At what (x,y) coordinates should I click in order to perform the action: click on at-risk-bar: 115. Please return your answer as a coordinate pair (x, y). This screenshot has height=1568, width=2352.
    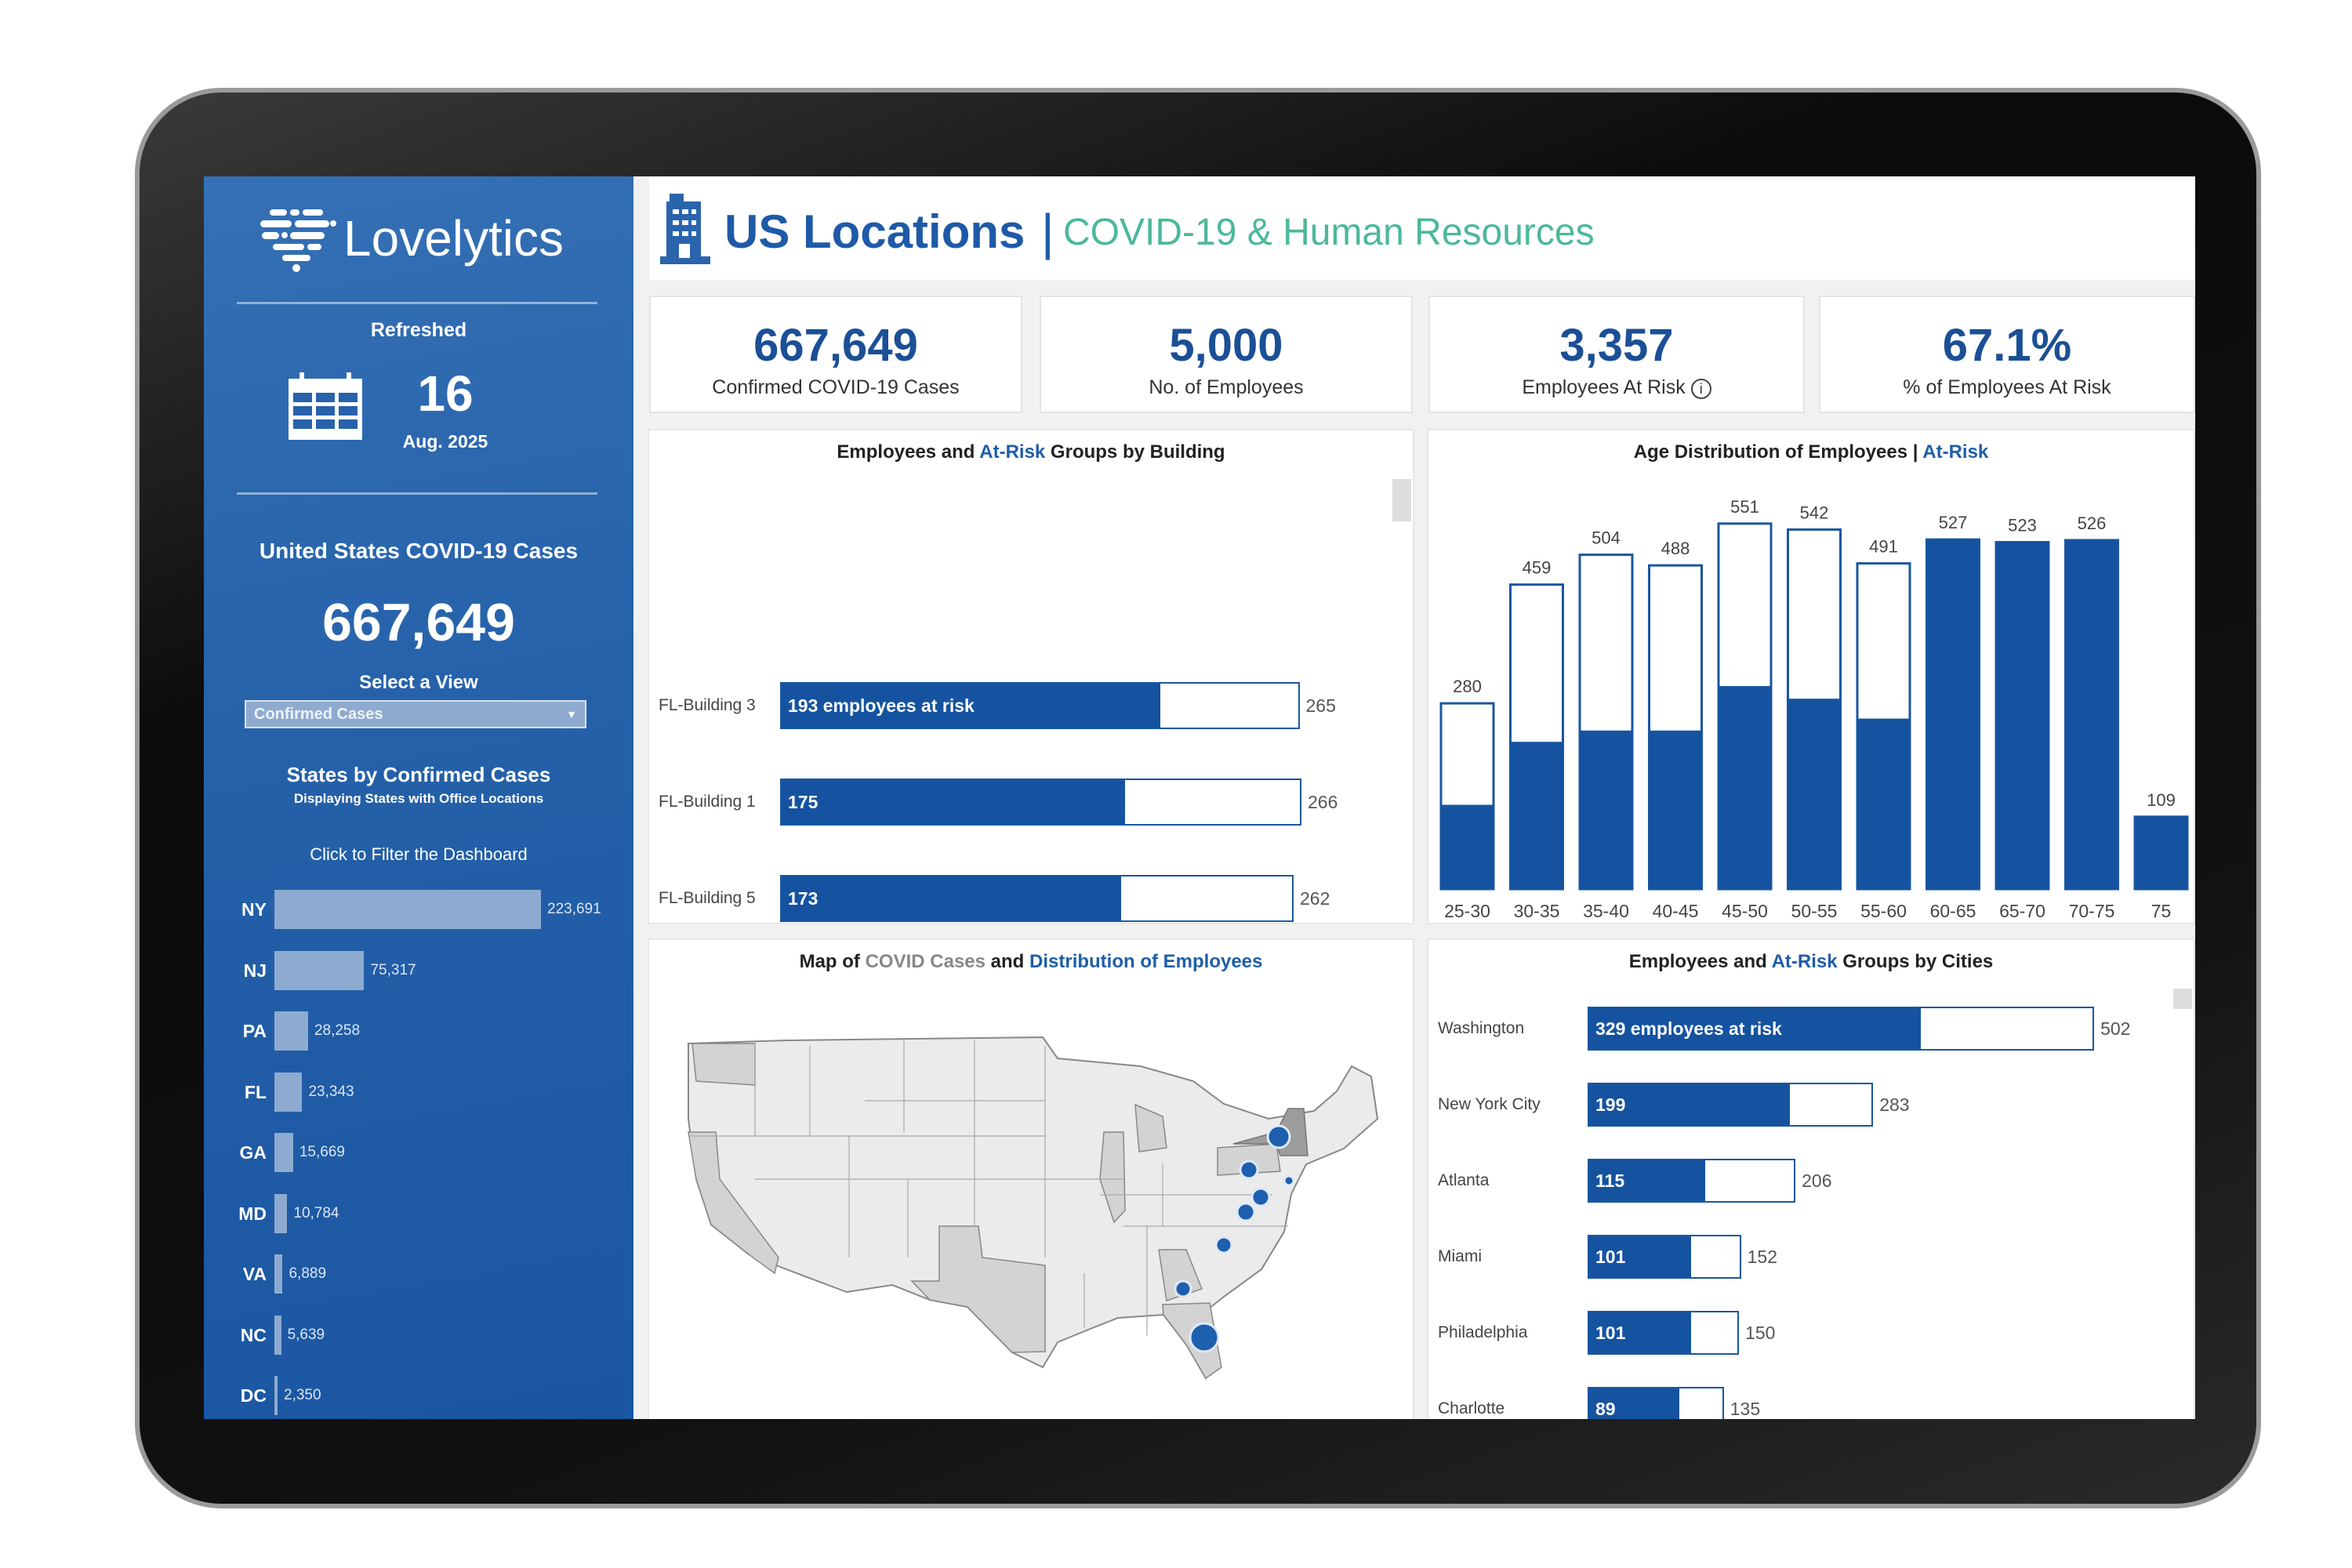
    Looking at the image, I should click on (1647, 1180).